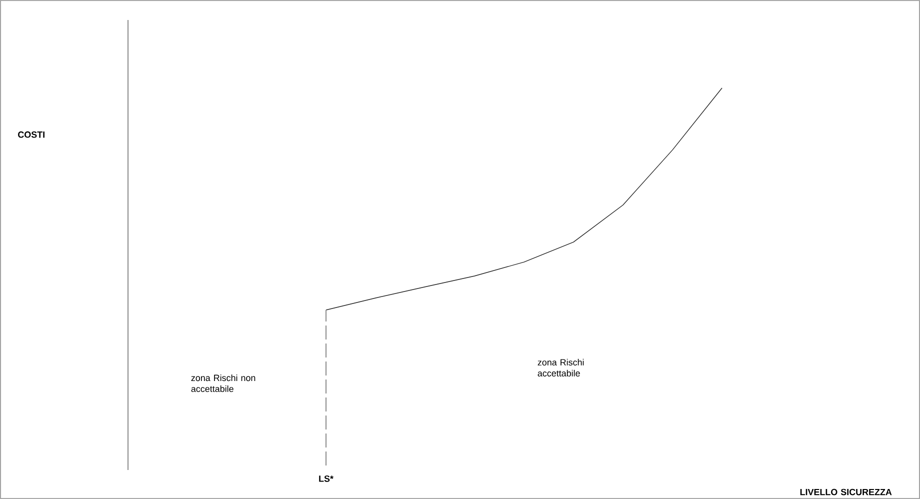 The width and height of the screenshot is (920, 499). What do you see at coordinates (846, 492) in the screenshot?
I see `text: LIVELLO SICUREZZA` at bounding box center [846, 492].